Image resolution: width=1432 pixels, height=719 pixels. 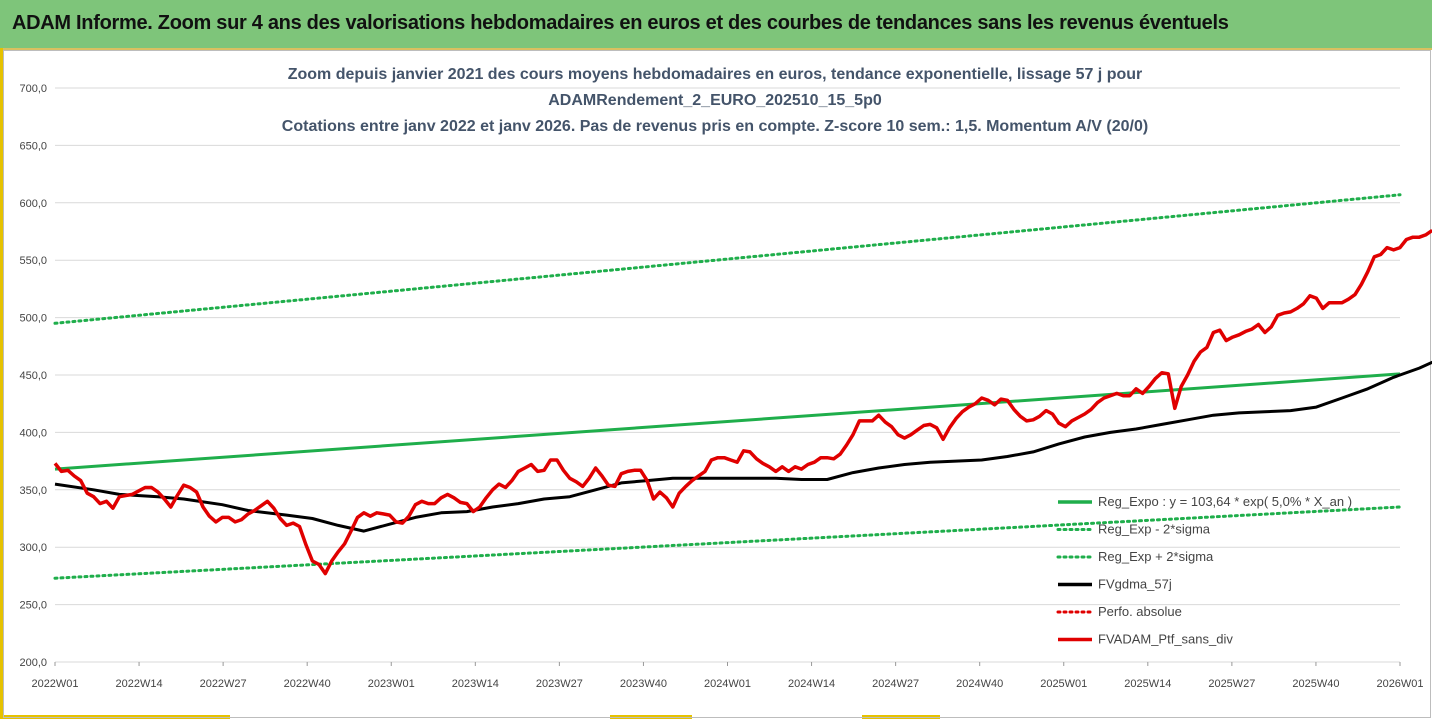 I want to click on x-tick-label: 2023W40, so click(x=643, y=684).